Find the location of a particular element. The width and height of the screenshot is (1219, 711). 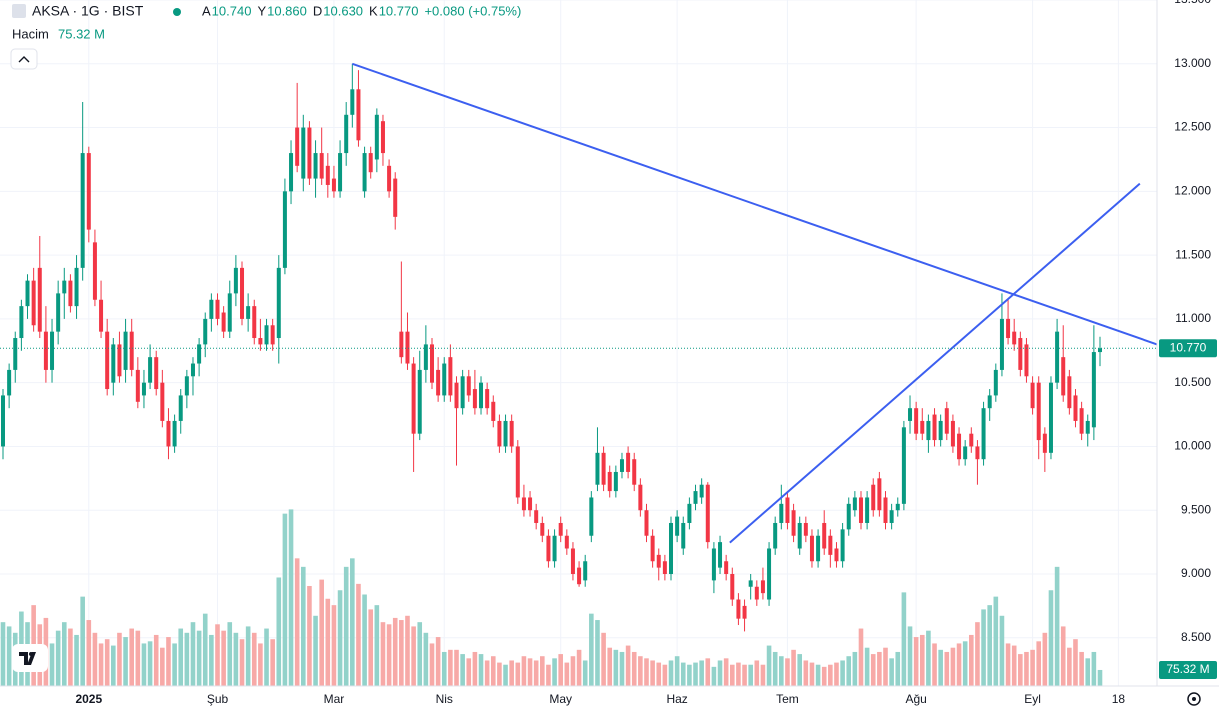

gear-ring is located at coordinates (1194, 699).